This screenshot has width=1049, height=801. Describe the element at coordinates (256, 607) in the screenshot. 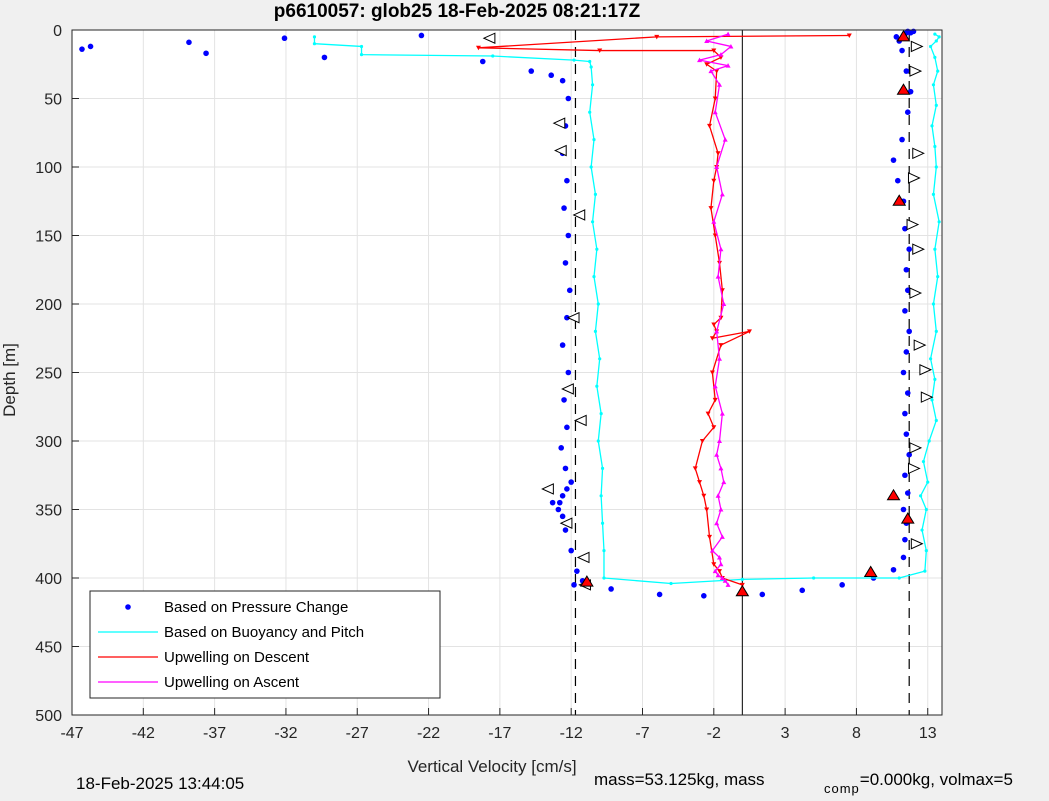

I see `legend-label: Based on Pressure Change` at that location.